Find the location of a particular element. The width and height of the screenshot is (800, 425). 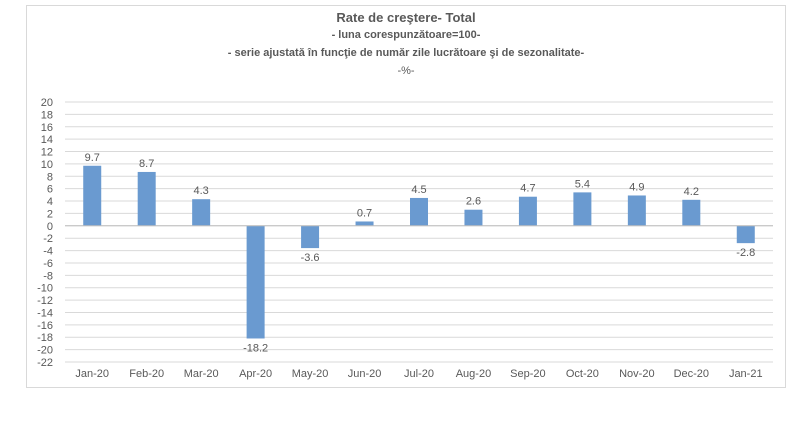

x-tick-label: Mar-20 is located at coordinates (201, 374).